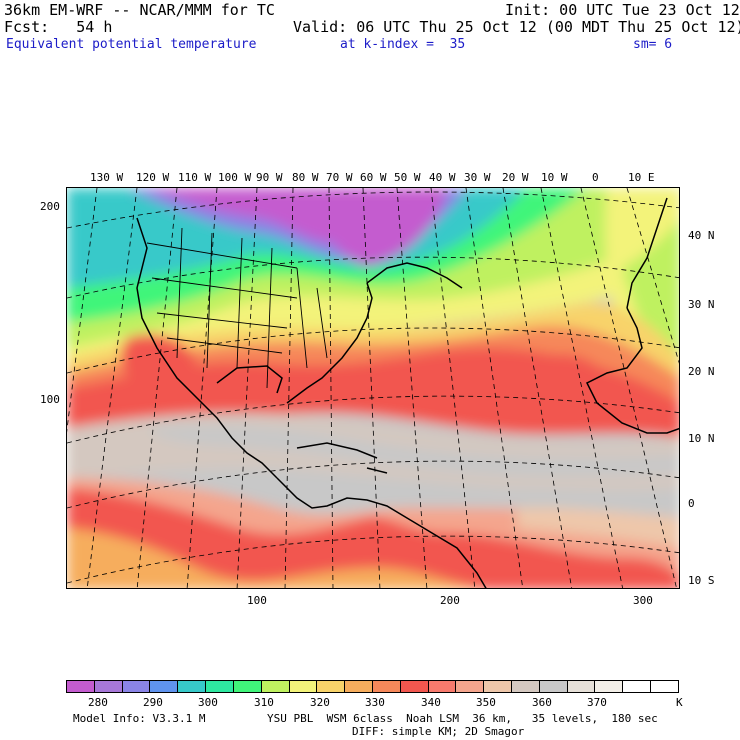 This screenshot has height=740, width=740. What do you see at coordinates (339, 177) in the screenshot?
I see `lon-label: 70 W` at bounding box center [339, 177].